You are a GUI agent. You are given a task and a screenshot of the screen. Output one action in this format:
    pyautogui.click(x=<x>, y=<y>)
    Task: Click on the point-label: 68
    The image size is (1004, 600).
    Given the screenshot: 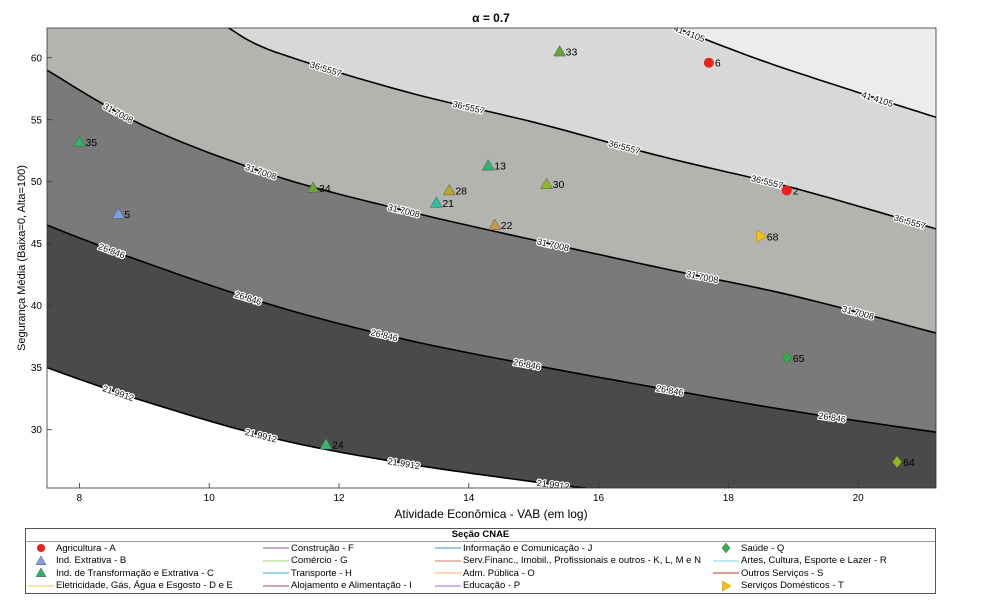 What is the action you would take?
    pyautogui.click(x=773, y=237)
    